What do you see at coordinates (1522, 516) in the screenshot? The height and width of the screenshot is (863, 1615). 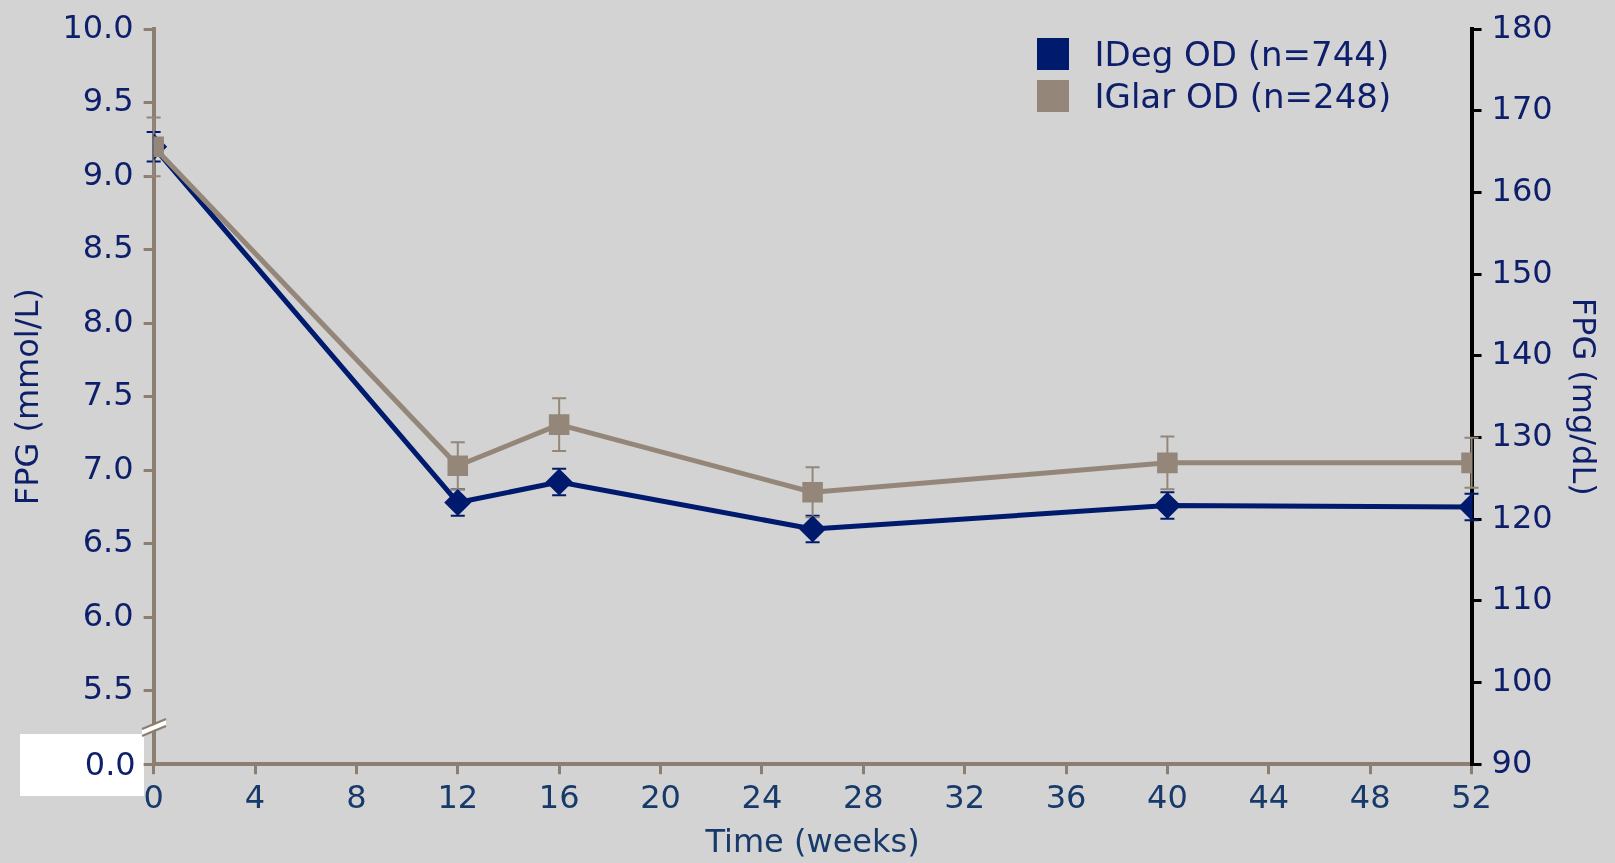 I see `y2-tick-label: 120` at bounding box center [1522, 516].